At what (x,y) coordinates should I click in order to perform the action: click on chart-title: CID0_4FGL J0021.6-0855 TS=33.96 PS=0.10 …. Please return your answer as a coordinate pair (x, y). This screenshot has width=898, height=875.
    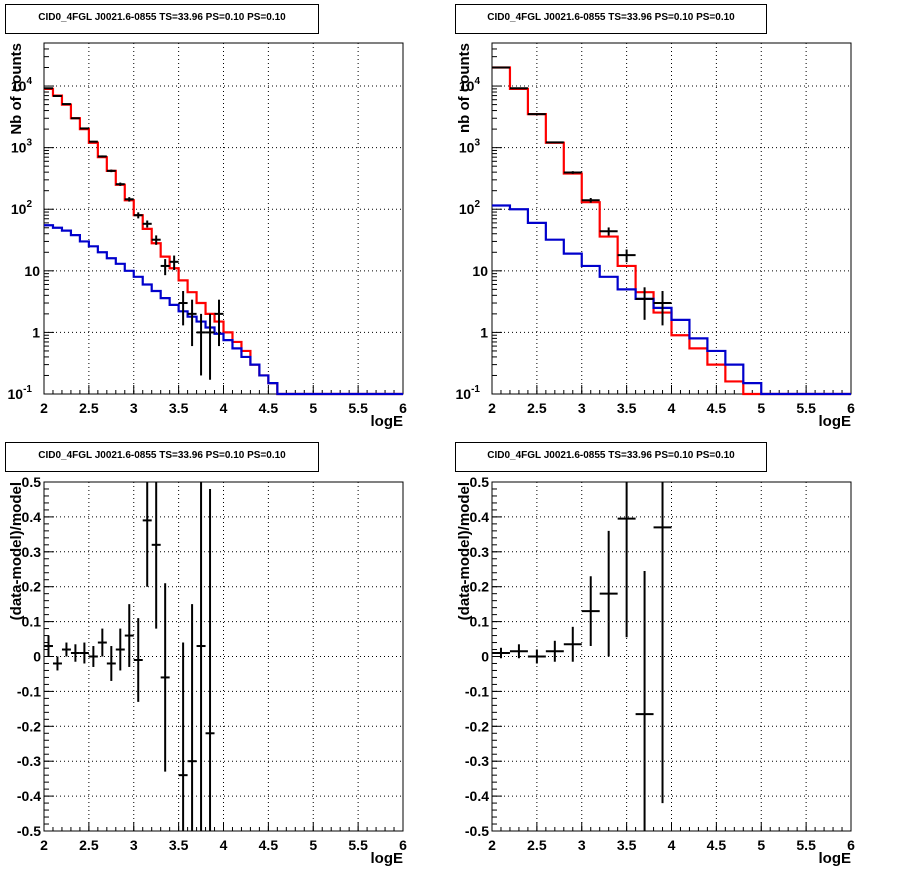
    Looking at the image, I should click on (611, 19).